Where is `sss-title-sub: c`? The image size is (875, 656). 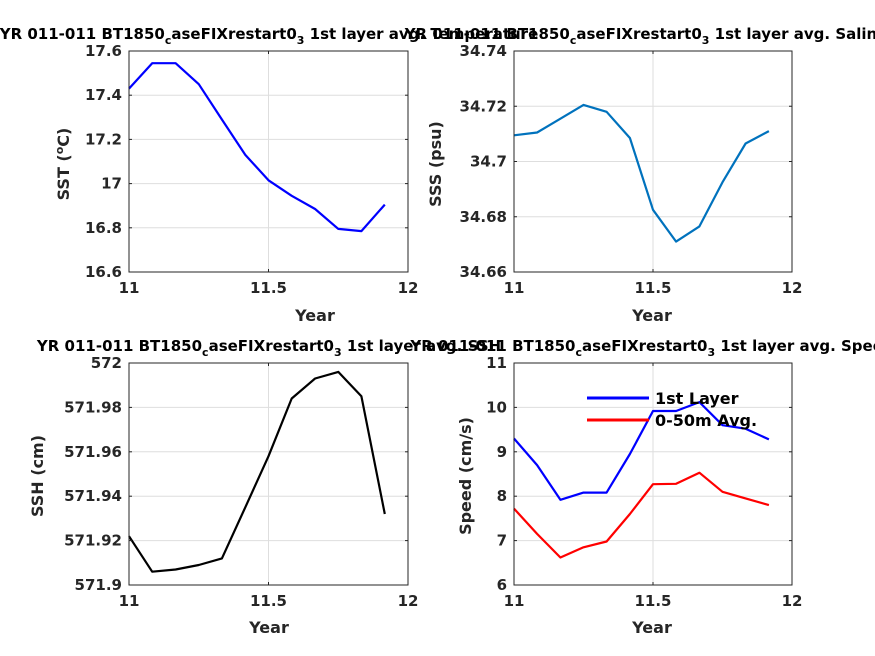 sss-title-sub: c is located at coordinates (573, 40).